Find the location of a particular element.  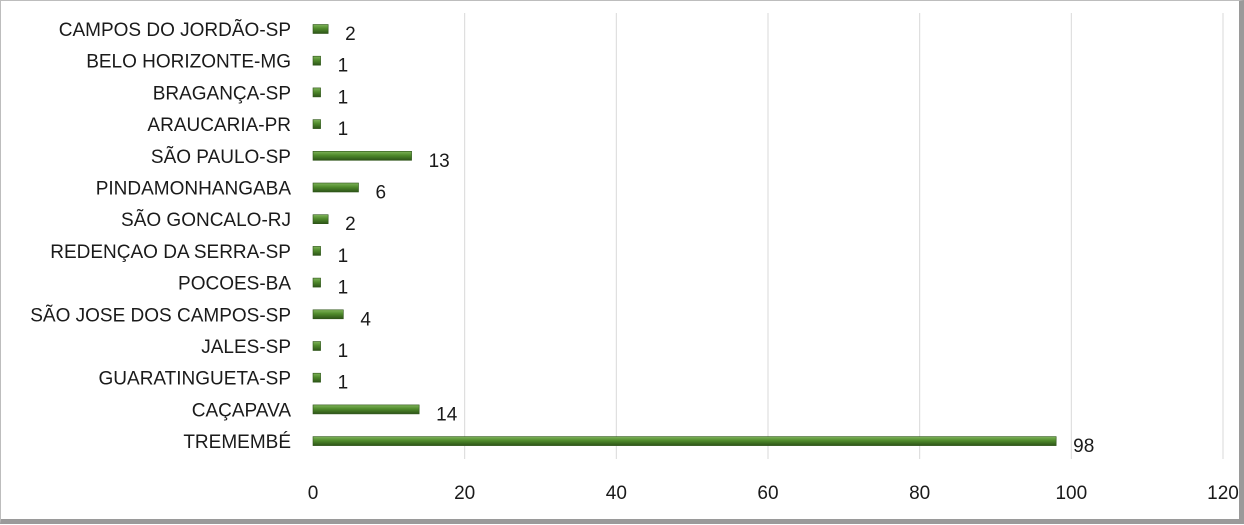

data-label-4: 13 is located at coordinates (439, 161).